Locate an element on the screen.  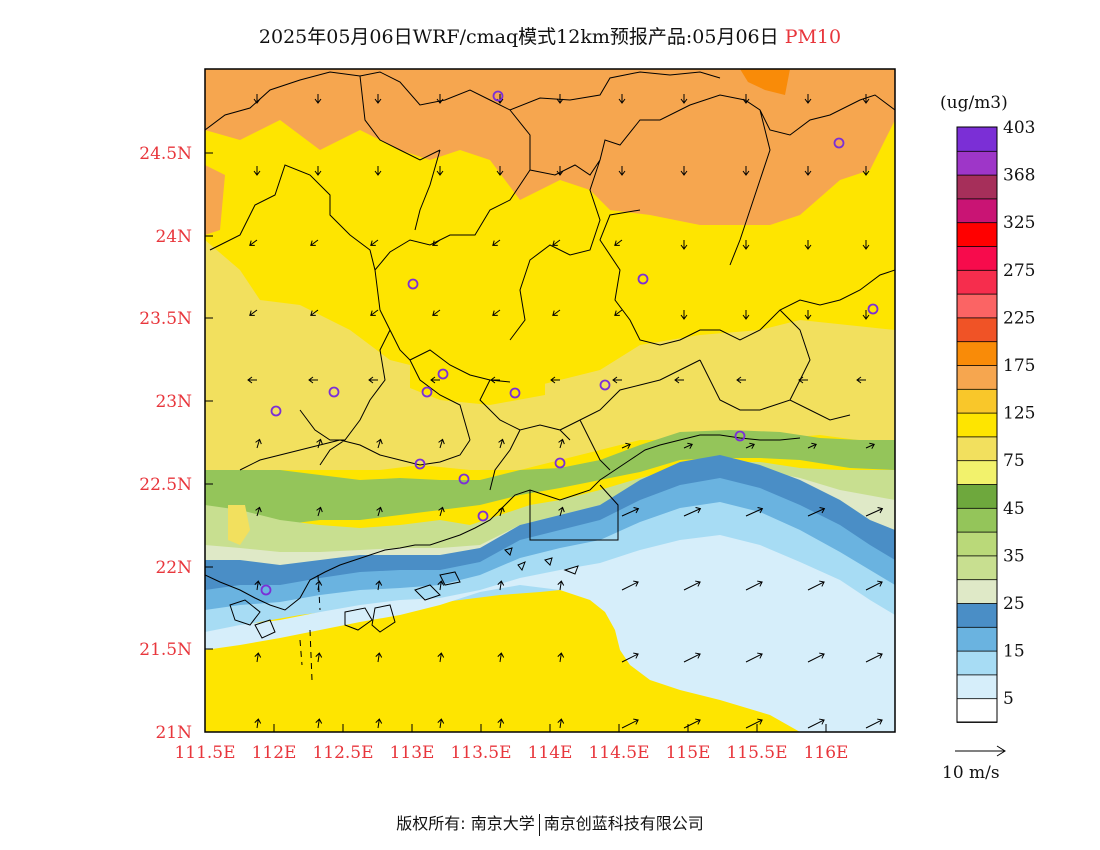
colorbar-label: 35 is located at coordinates (1014, 556).